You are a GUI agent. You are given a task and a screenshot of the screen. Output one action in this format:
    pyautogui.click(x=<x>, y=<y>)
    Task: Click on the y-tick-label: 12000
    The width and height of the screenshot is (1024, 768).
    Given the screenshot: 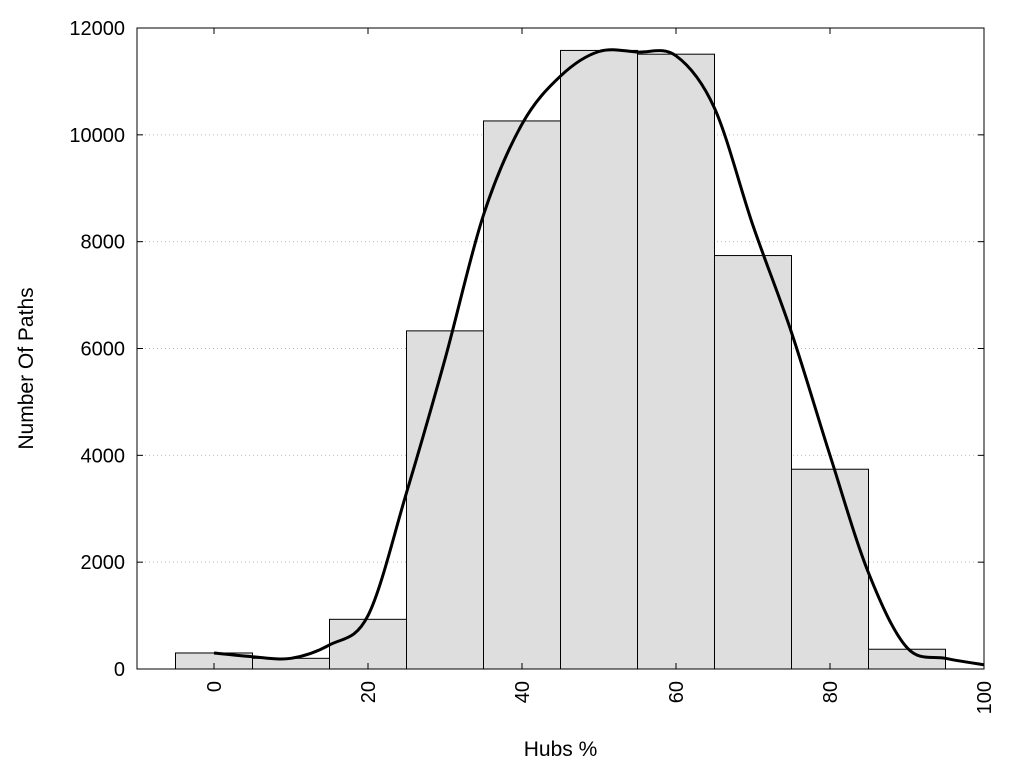 What is the action you would take?
    pyautogui.click(x=97, y=29)
    